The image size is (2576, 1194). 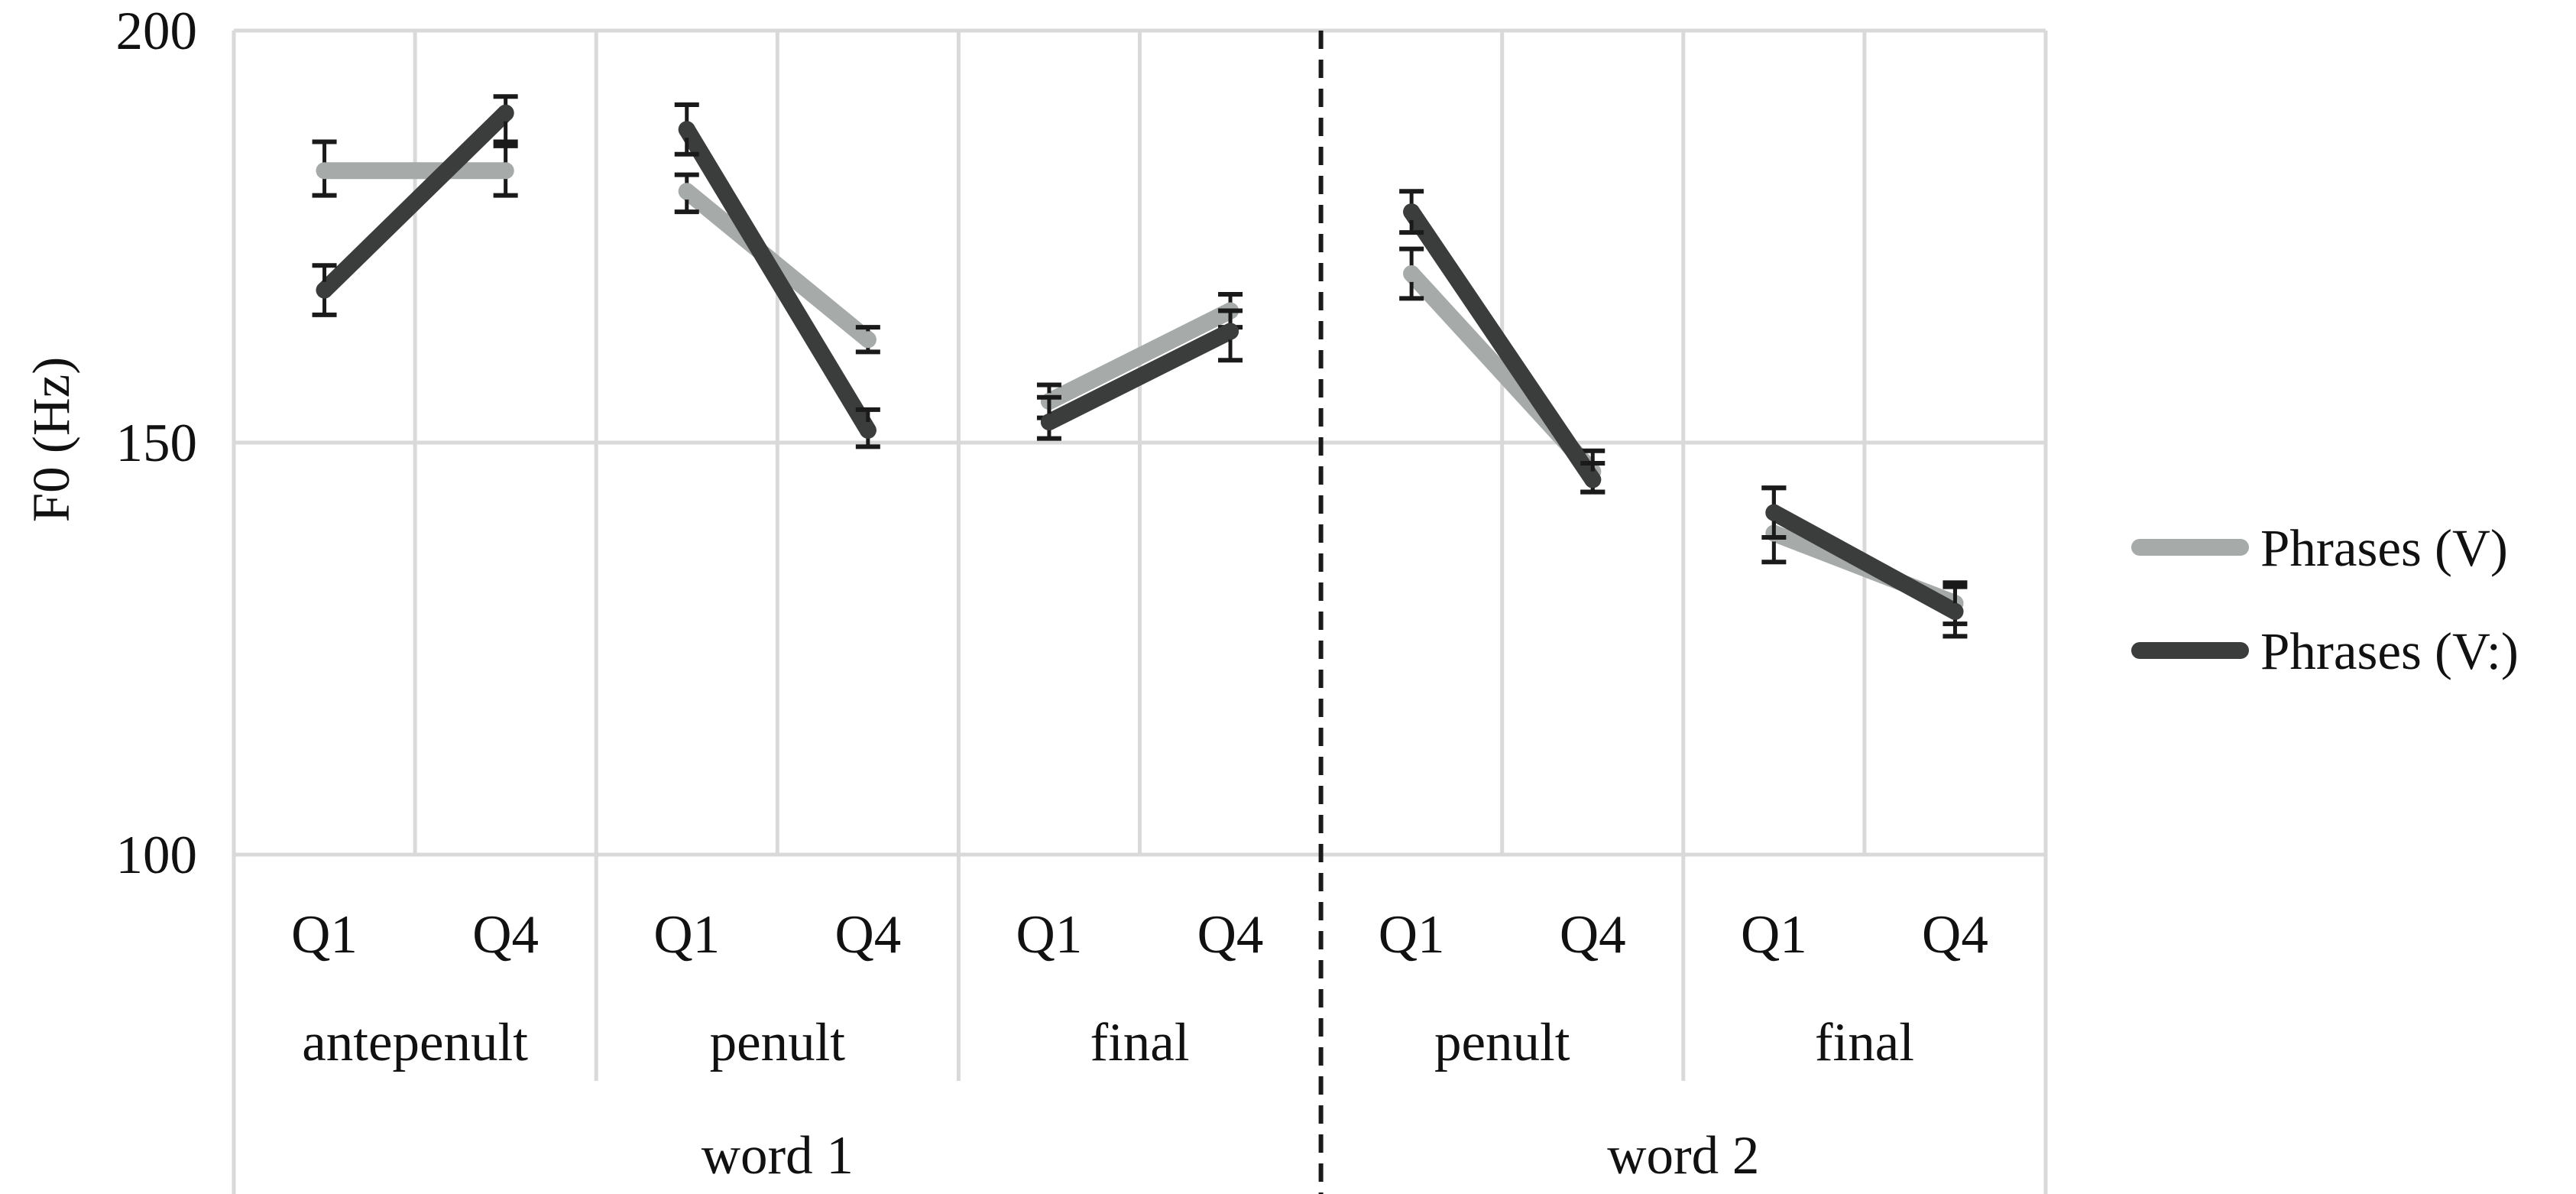 I want to click on y-axis-label: F0 (Hz), so click(x=51, y=440).